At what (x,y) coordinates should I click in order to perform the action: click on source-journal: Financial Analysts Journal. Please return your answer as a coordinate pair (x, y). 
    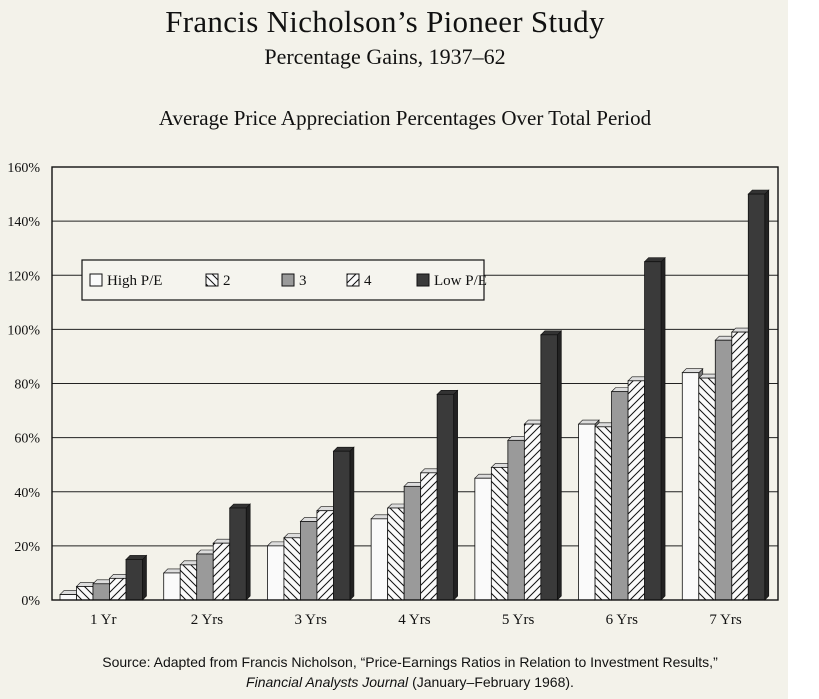
    Looking at the image, I should click on (327, 682).